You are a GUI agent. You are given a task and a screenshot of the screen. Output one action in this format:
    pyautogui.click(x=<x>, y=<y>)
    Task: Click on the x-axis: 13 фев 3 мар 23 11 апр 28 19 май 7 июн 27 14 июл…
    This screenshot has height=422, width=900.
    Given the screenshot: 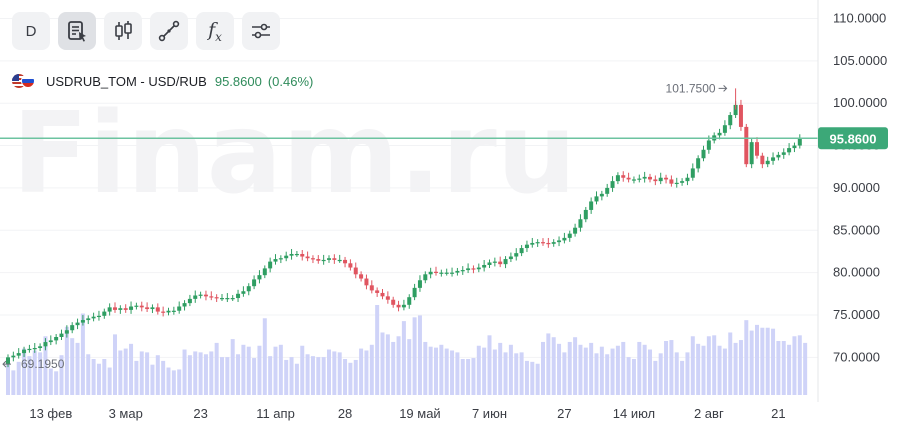 What is the action you would take?
    pyautogui.click(x=407, y=413)
    